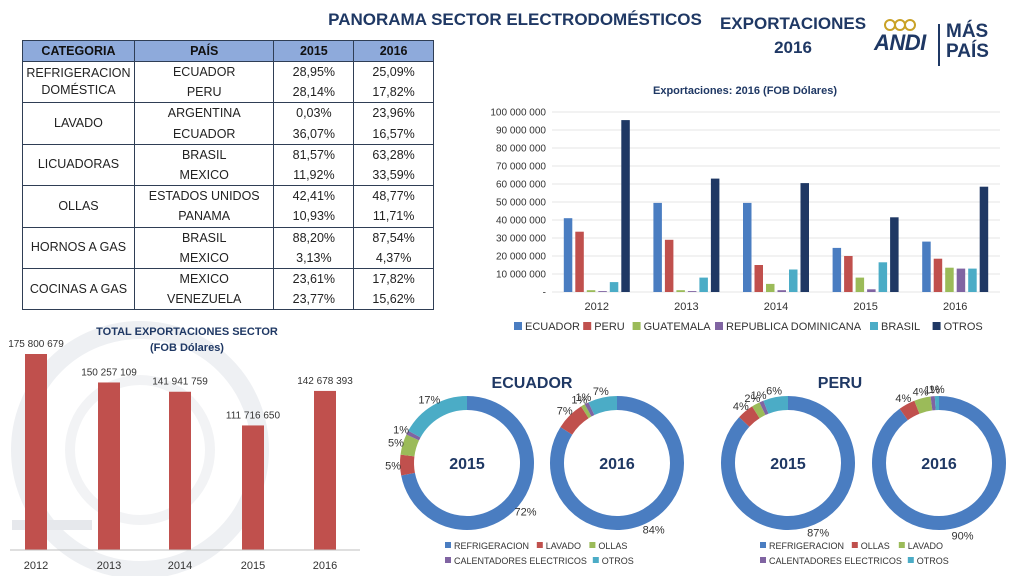 The width and height of the screenshot is (1024, 576). Describe the element at coordinates (396, 443) in the screenshot. I see `donut-slice-label: 5%` at that location.